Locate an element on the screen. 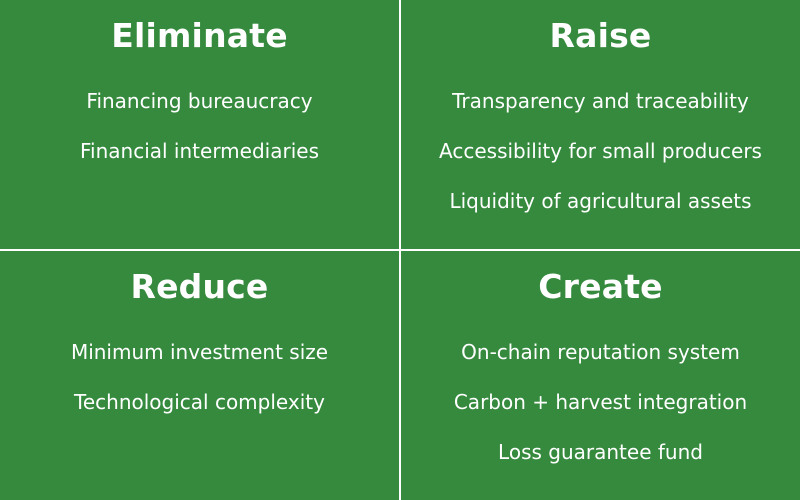  list-item: Liquidity of agricultural assets is located at coordinates (600, 201).